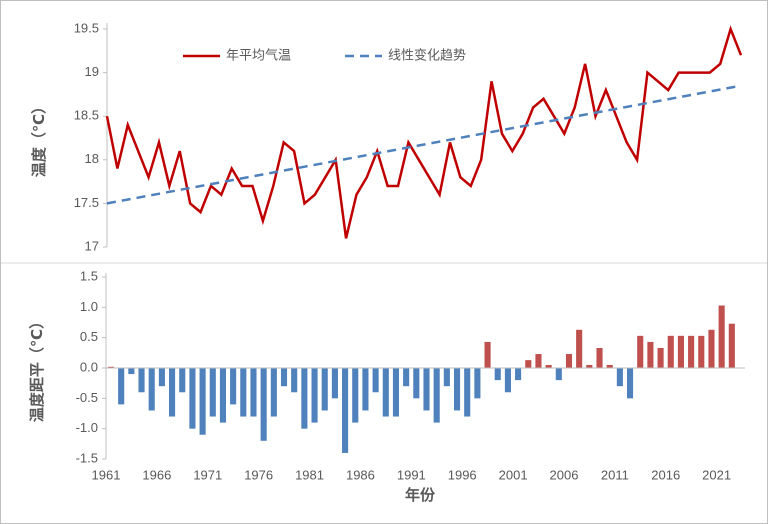  Describe the element at coordinates (665, 474) in the screenshot. I see `x-tick-label: 2016` at that location.